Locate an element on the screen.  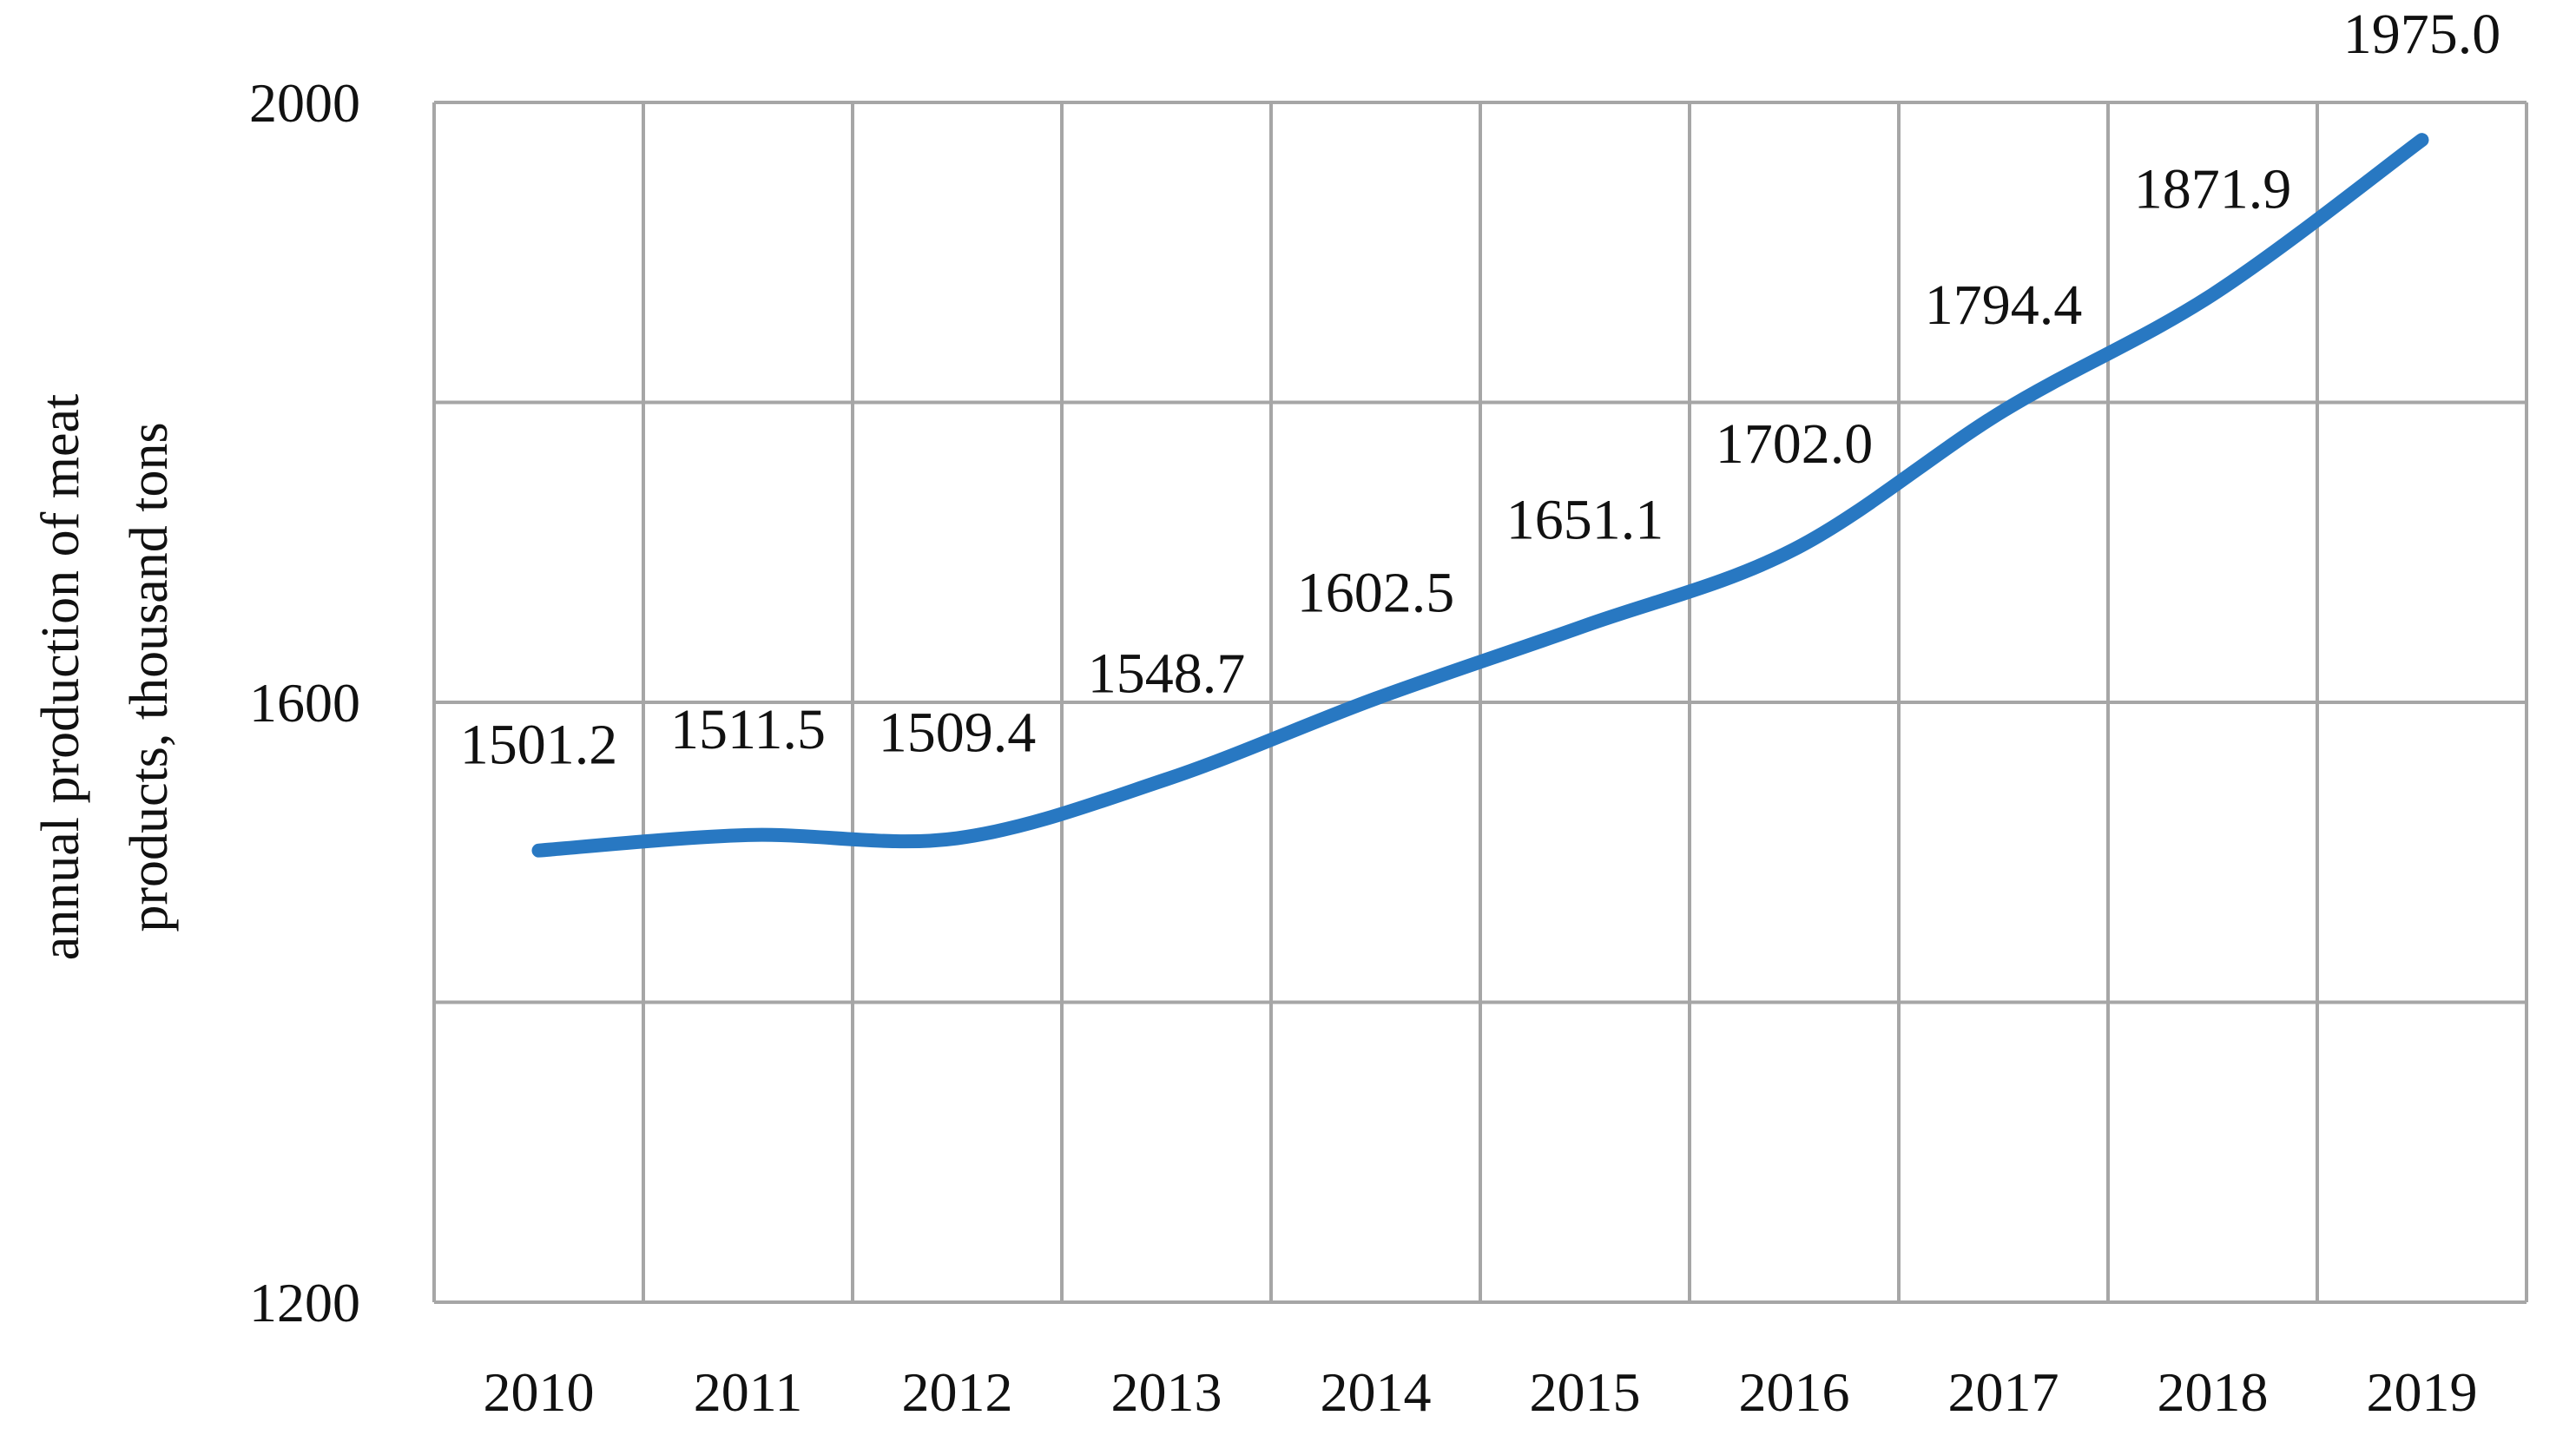
data-label: 1548.7 is located at coordinates (1167, 674).